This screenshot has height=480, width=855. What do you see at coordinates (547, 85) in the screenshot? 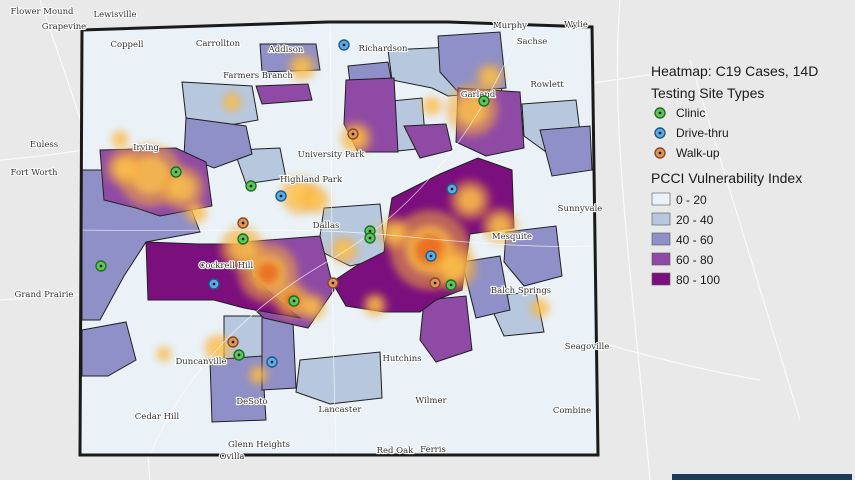
I see `place-label: Rowlett` at bounding box center [547, 85].